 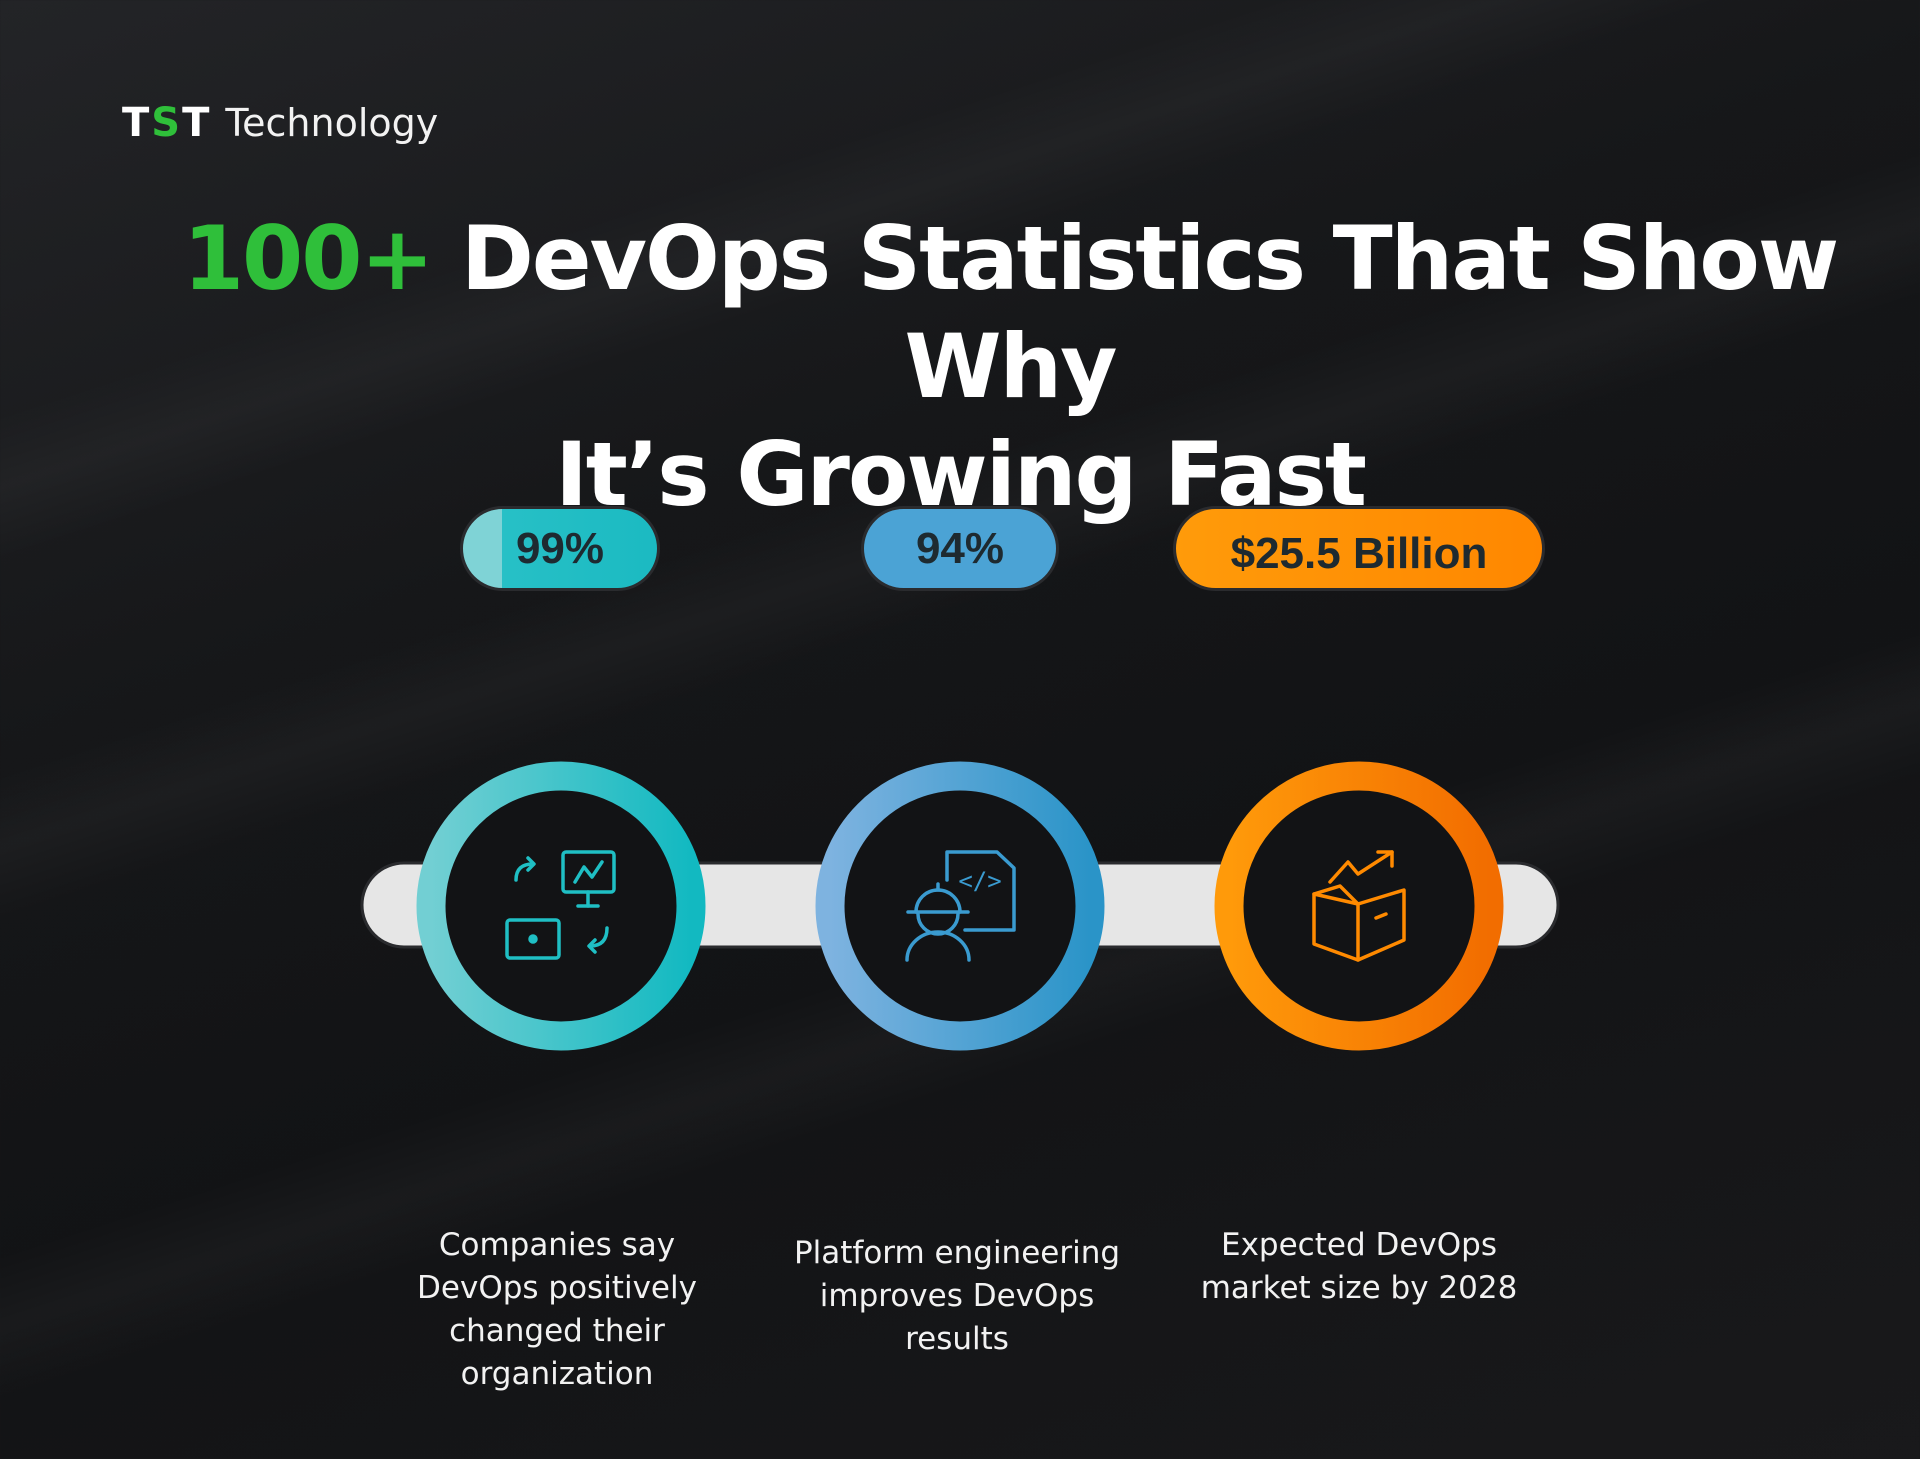 I want to click on stat-badge-3: $25.5 Billion, so click(x=1359, y=548).